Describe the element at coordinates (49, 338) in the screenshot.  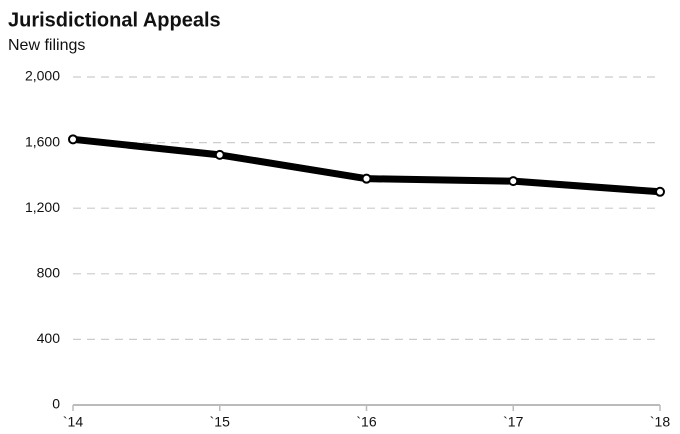
I see `y-tick-label: 400` at that location.